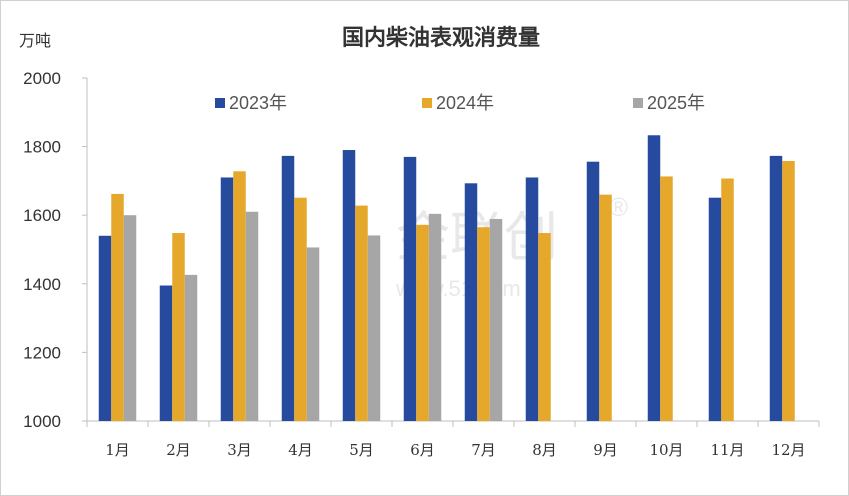  Describe the element at coordinates (42, 352) in the screenshot. I see `y-tick-label: 1200` at that location.